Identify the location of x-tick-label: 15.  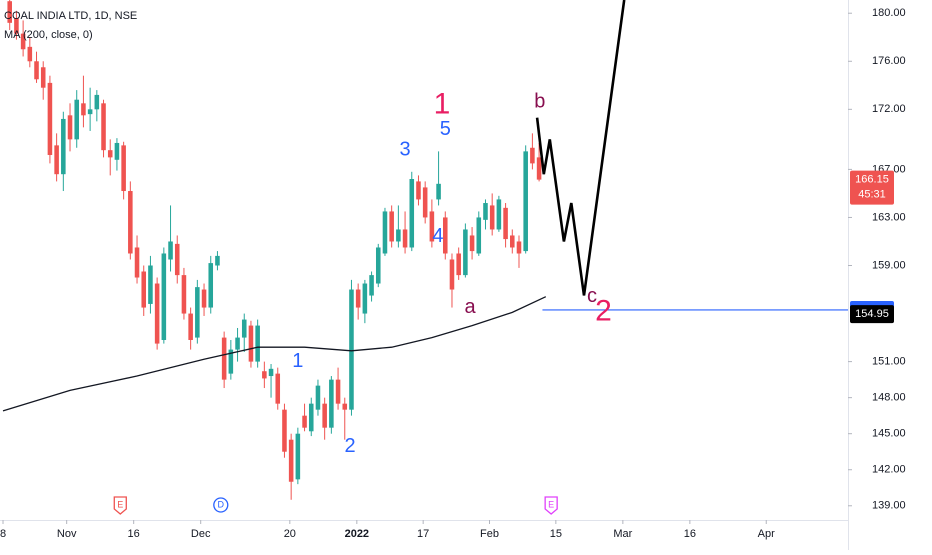
(556, 534).